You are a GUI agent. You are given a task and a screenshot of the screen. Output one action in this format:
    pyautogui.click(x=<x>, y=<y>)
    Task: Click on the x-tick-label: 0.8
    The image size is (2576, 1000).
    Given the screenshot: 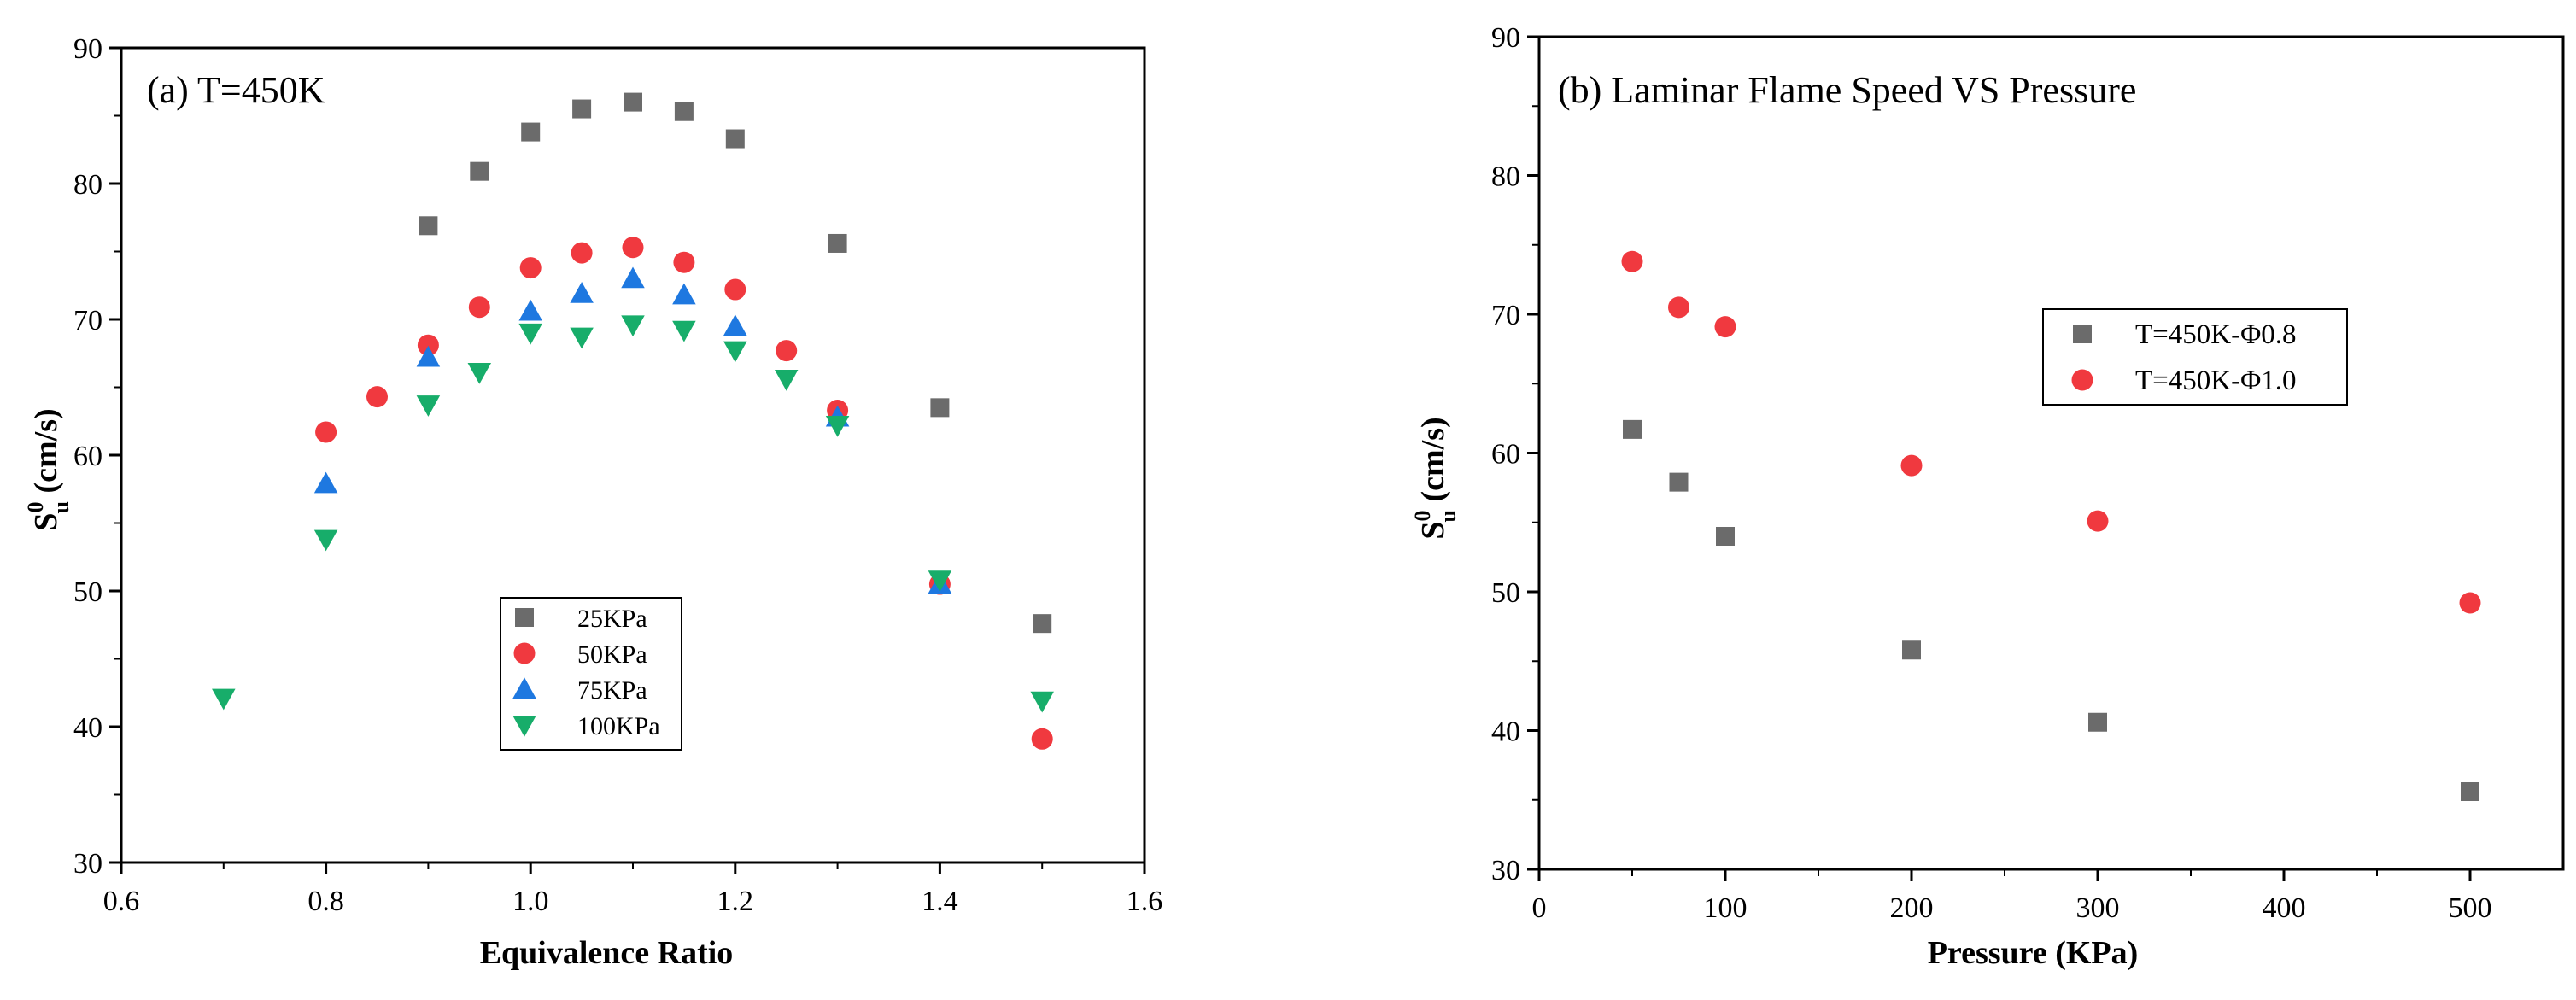 What is the action you would take?
    pyautogui.click(x=325, y=901)
    